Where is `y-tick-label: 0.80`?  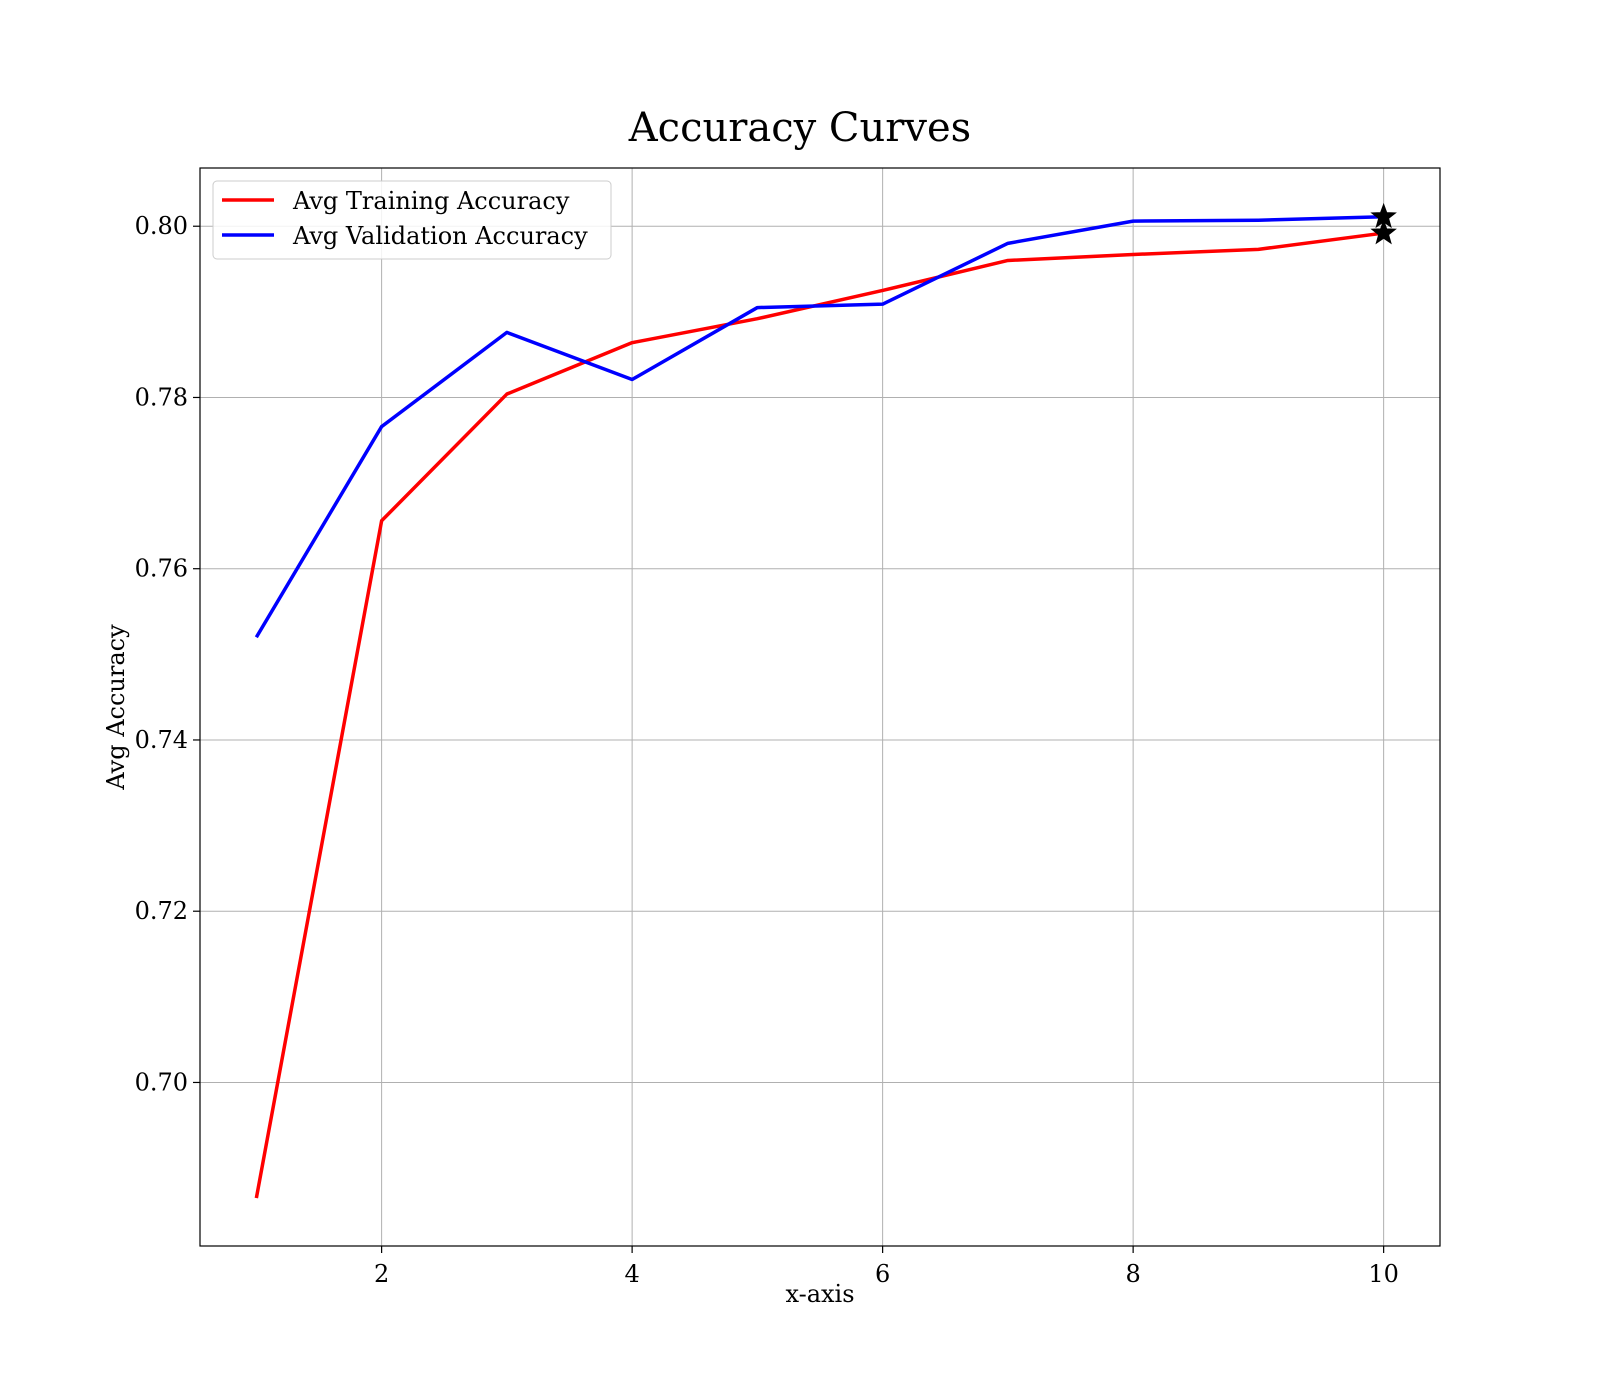 y-tick-label: 0.80 is located at coordinates (161, 226).